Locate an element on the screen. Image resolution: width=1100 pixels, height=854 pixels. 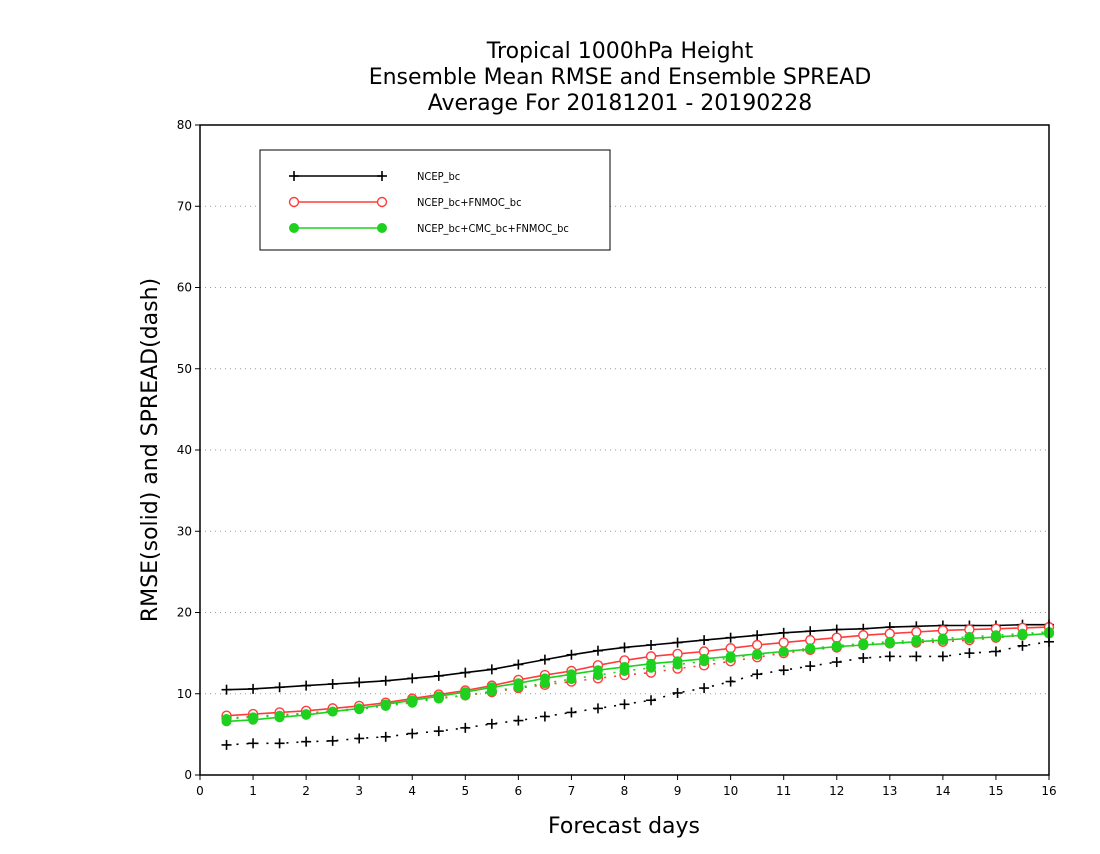
y-tick-label: 20 is located at coordinates (184, 613).